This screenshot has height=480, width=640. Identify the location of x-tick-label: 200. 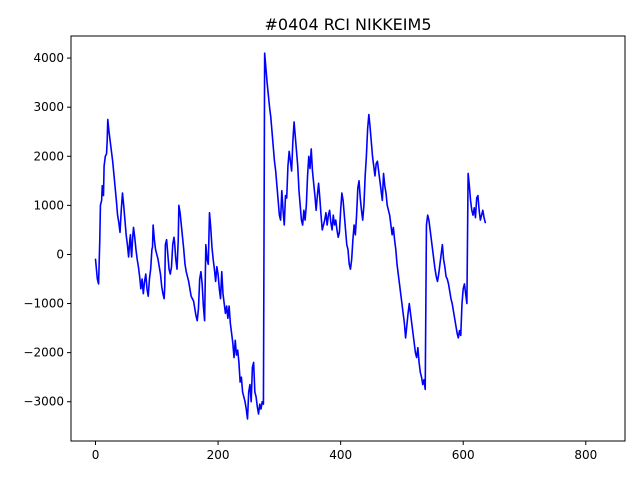
(218, 455).